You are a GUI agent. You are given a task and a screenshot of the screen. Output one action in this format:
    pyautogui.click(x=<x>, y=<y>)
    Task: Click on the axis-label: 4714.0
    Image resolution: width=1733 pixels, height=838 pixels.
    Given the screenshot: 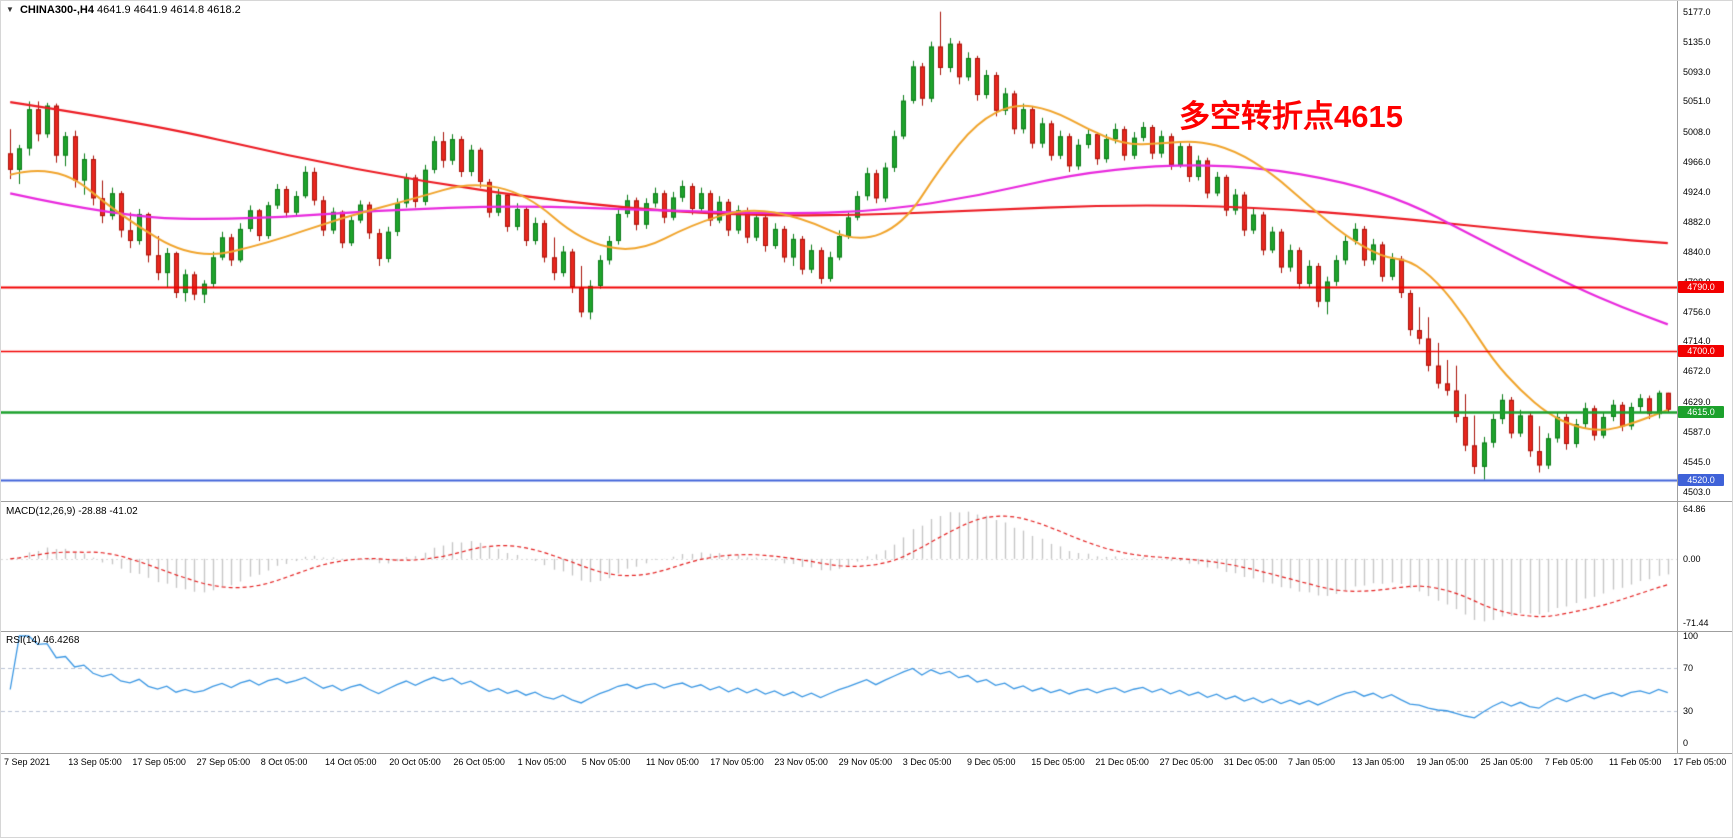 What is the action you would take?
    pyautogui.click(x=1697, y=341)
    